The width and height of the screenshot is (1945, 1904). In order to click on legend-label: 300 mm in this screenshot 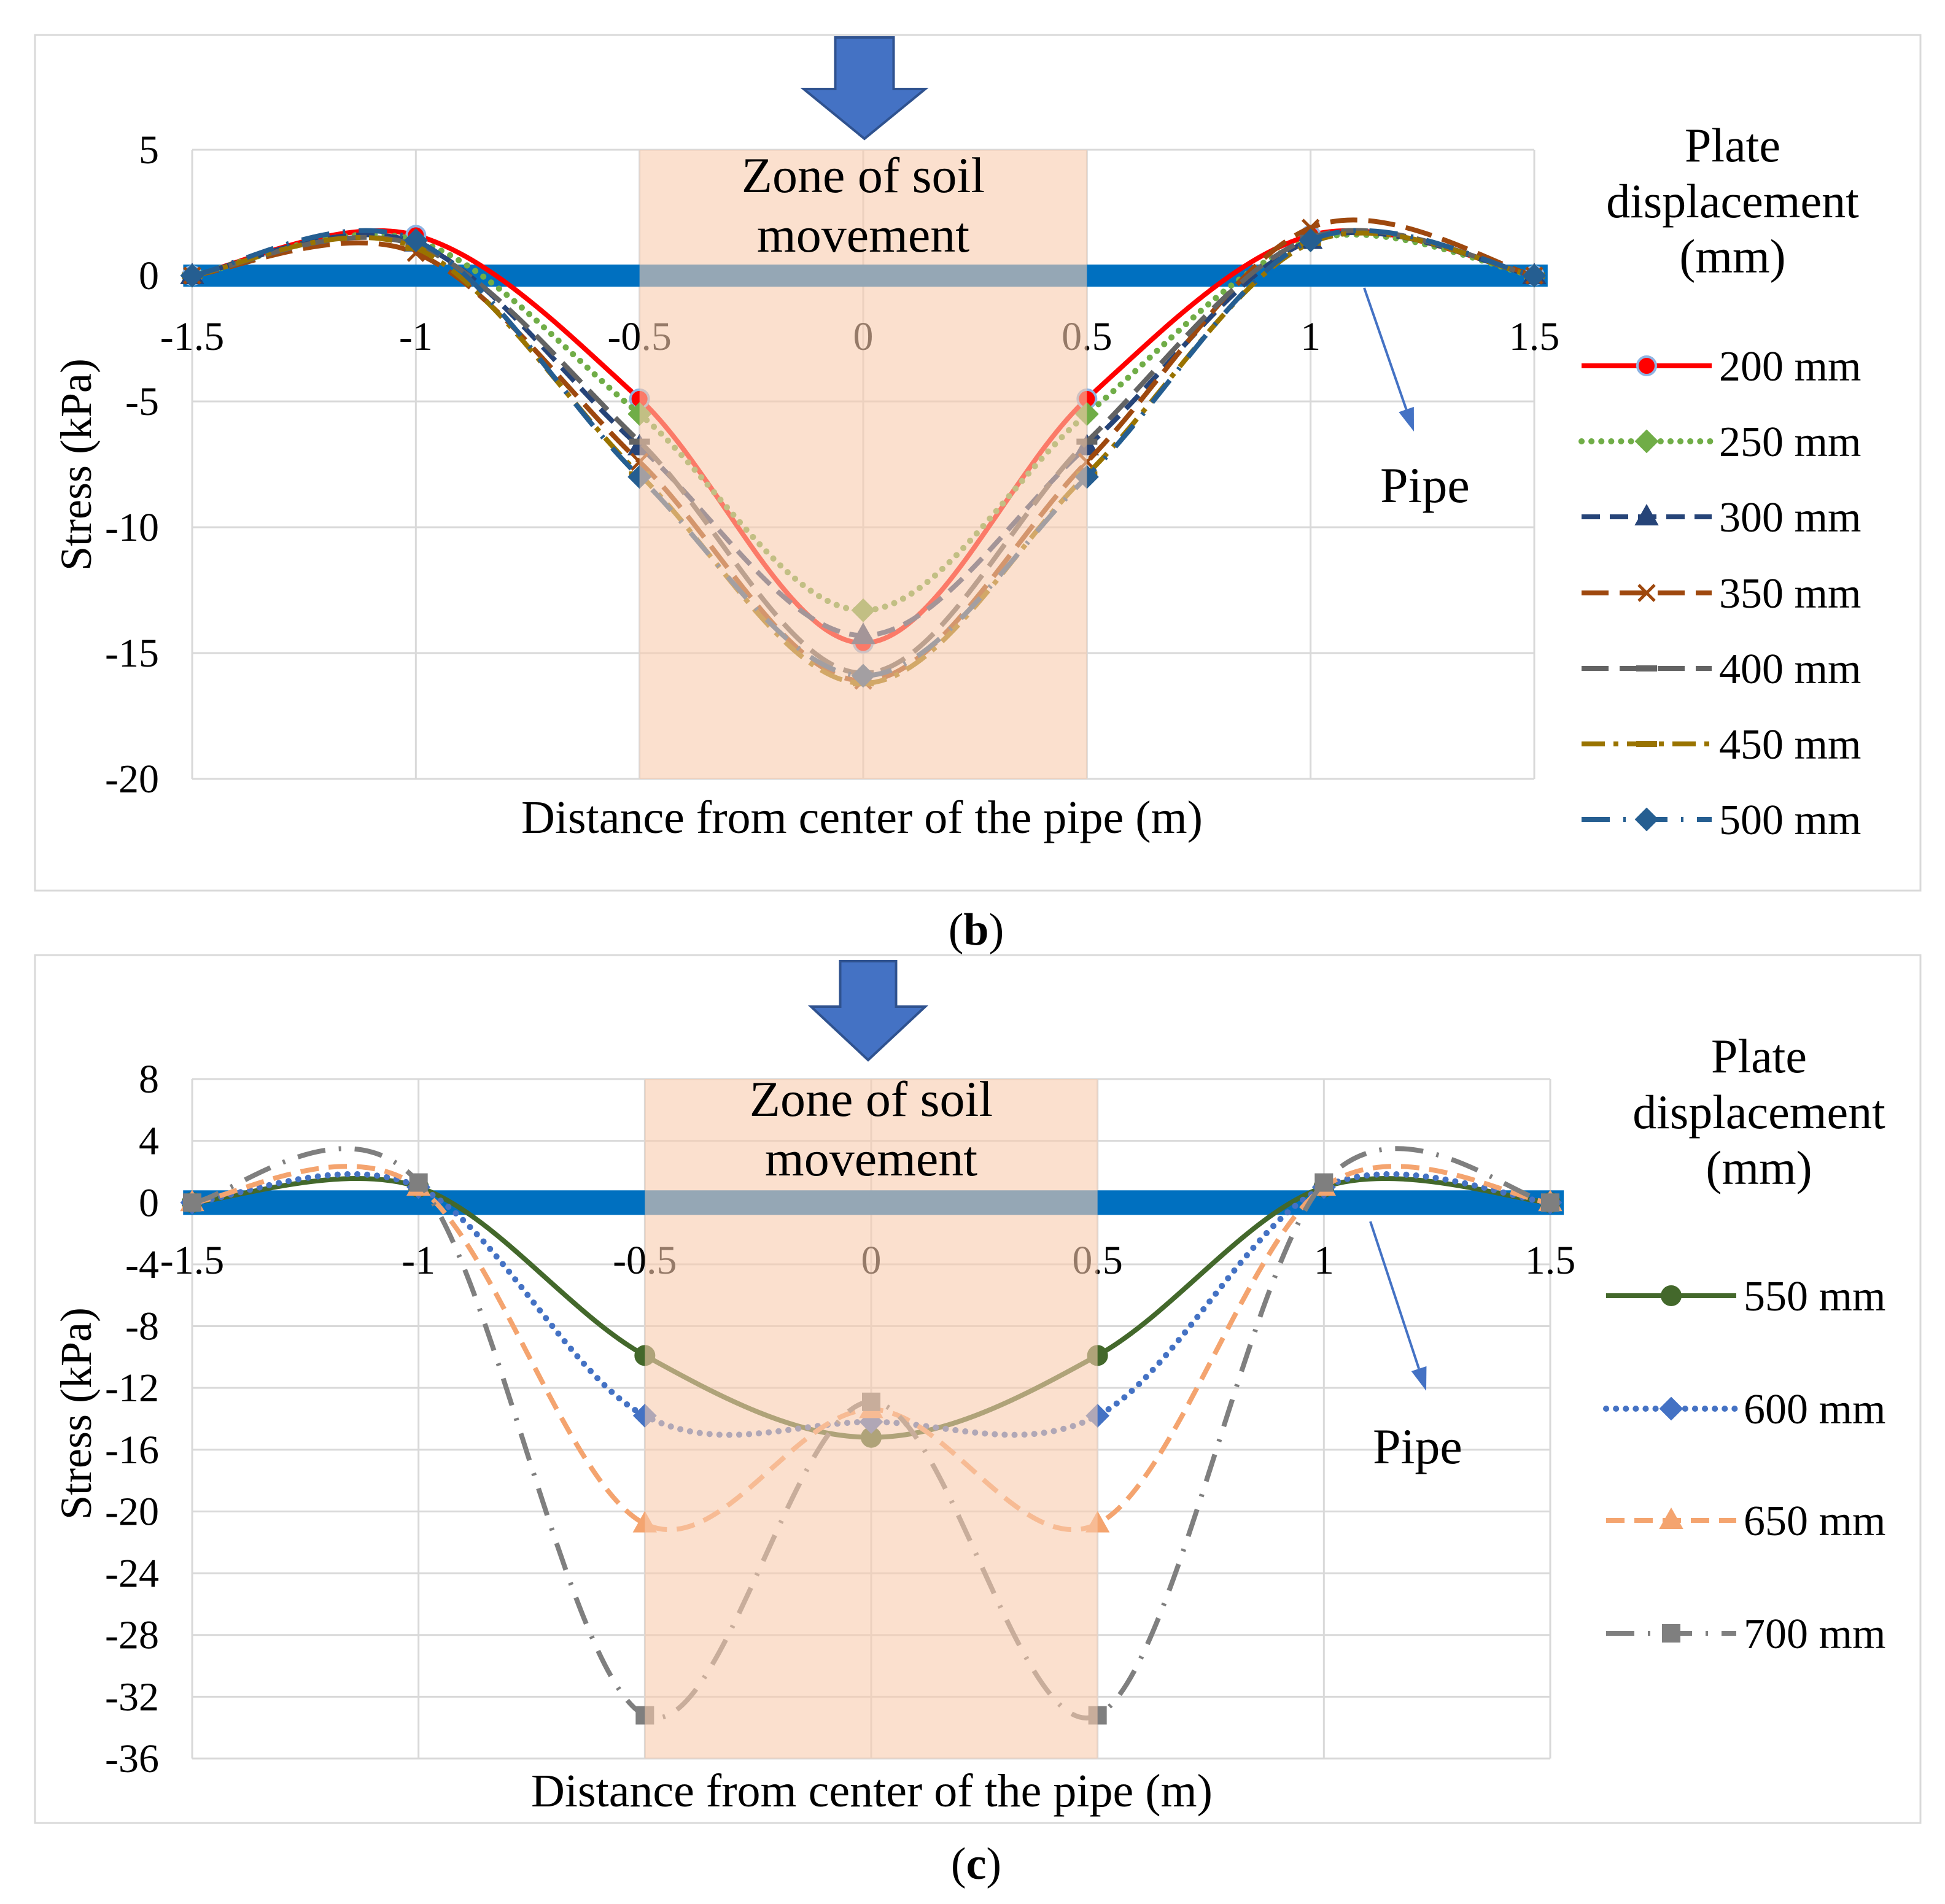, I will do `click(1790, 517)`.